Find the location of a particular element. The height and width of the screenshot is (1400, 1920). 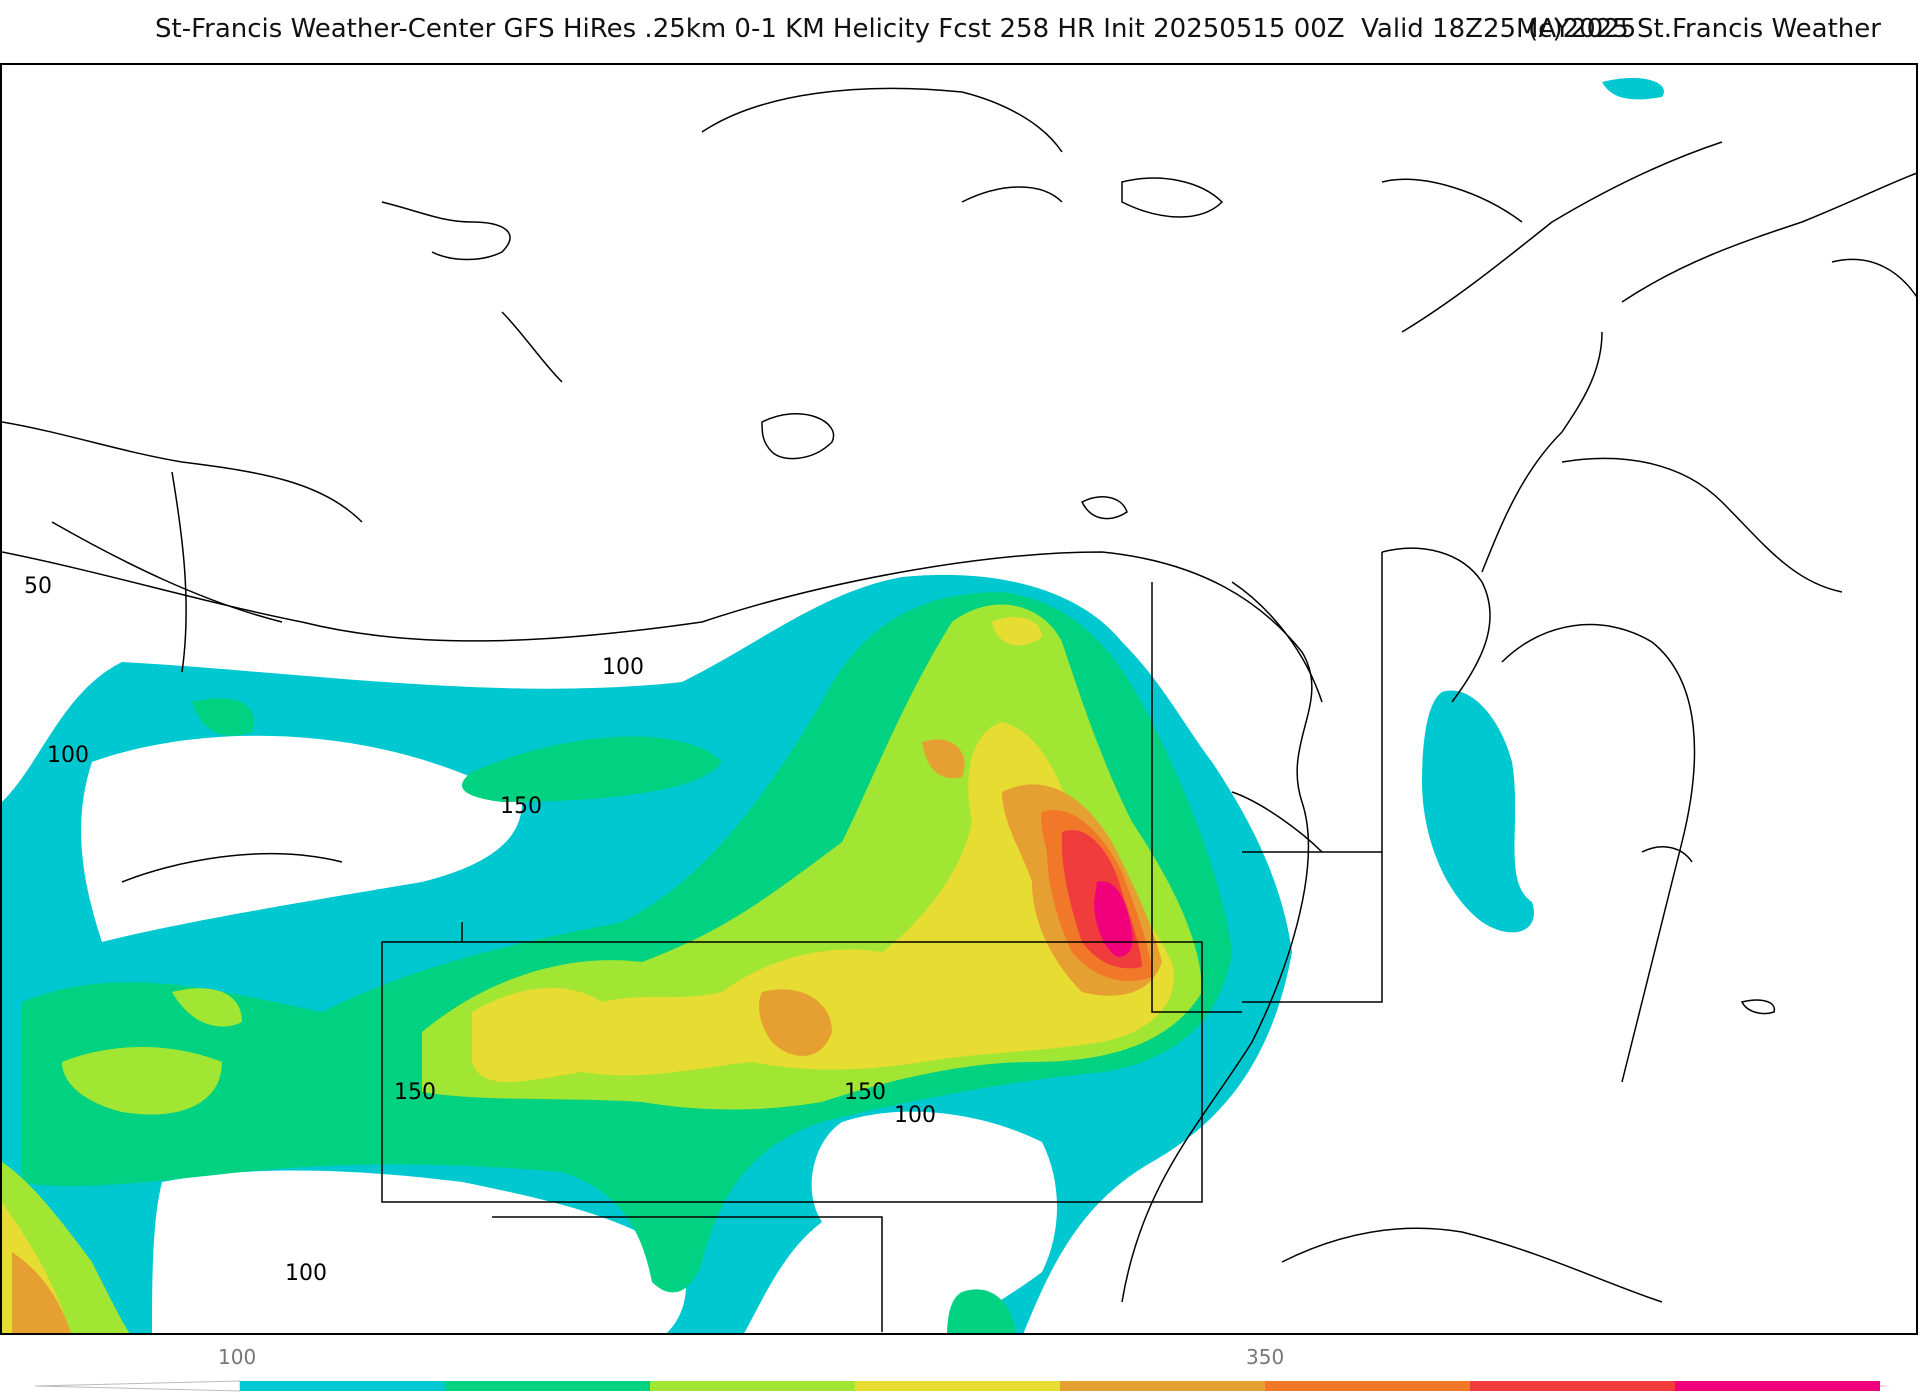

color-legend: 100 350 is located at coordinates (960, 1367).